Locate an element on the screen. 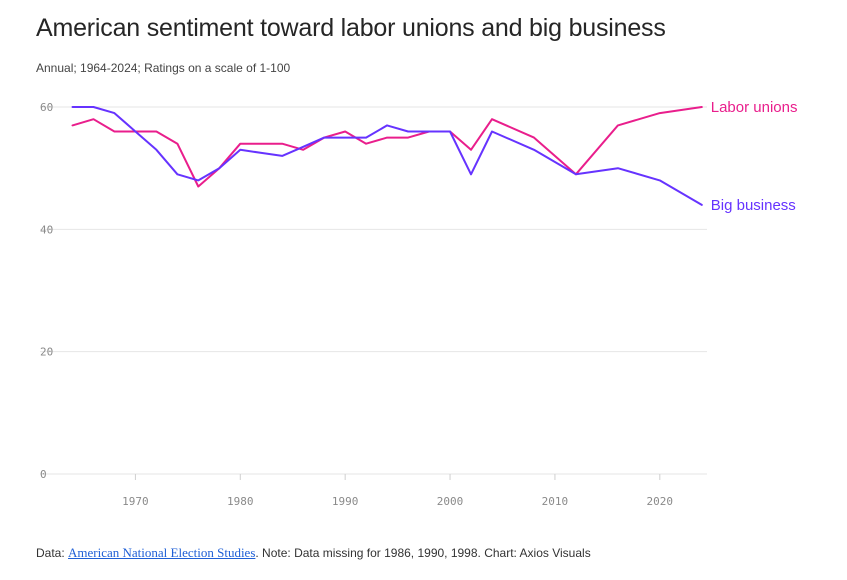 The width and height of the screenshot is (847, 580). x-tick-label-1990: 1990 is located at coordinates (345, 501).